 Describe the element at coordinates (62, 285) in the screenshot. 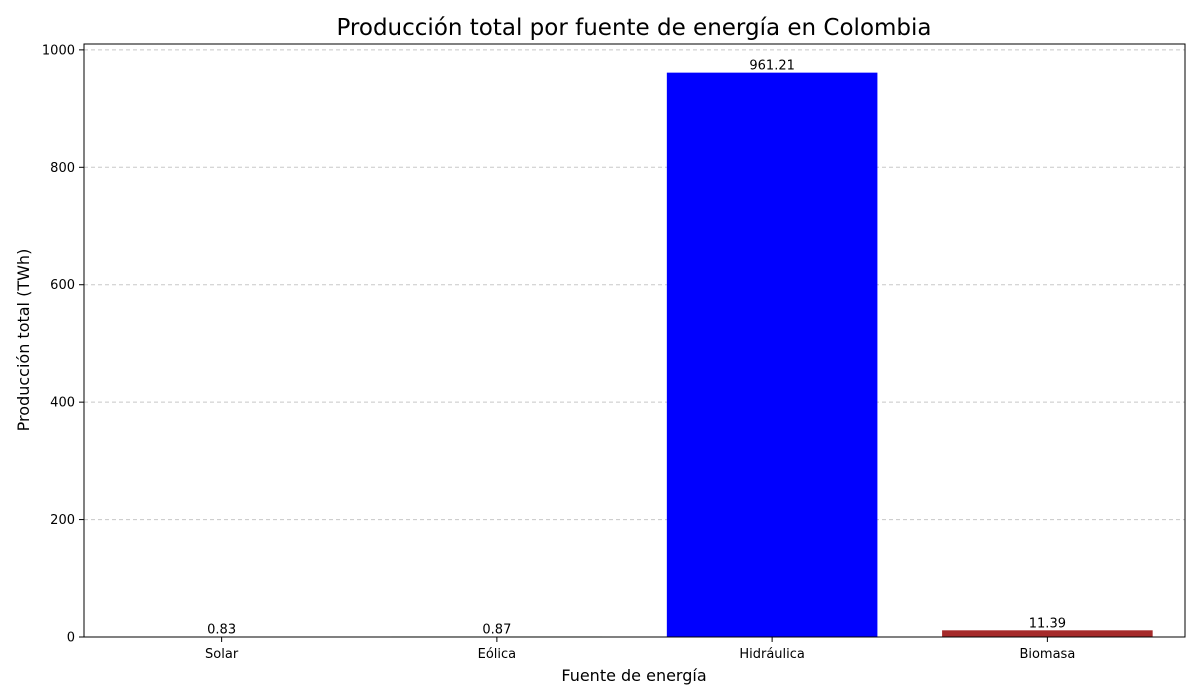

I see `y-tick-label: 600` at that location.